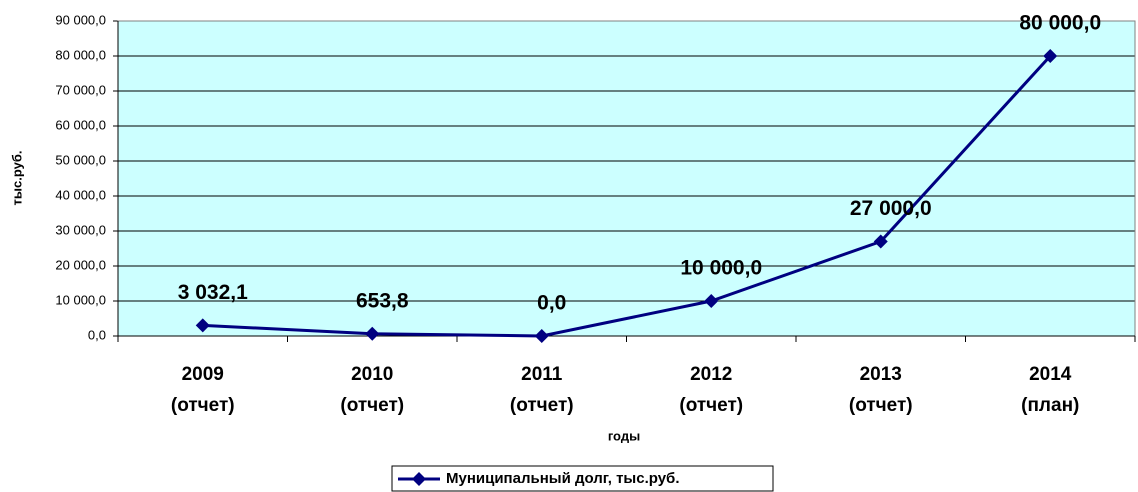 This screenshot has height=492, width=1138. What do you see at coordinates (213, 292) in the screenshot?
I see `data-label: 3 032,1` at bounding box center [213, 292].